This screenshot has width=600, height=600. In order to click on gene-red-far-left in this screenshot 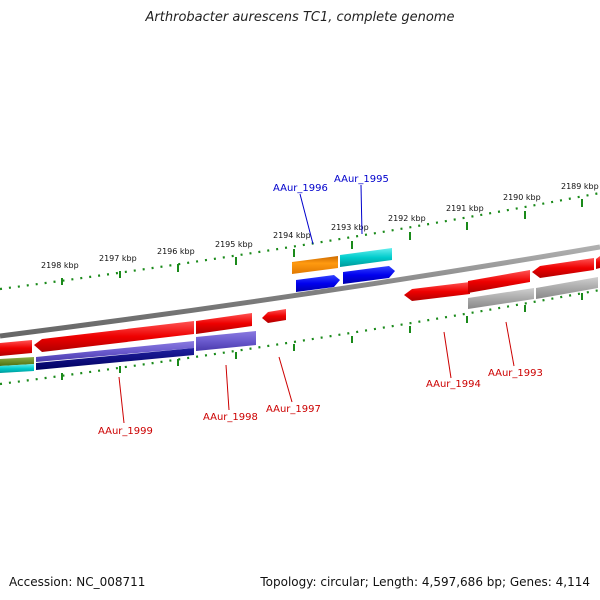, I will do `click(16, 348)`.